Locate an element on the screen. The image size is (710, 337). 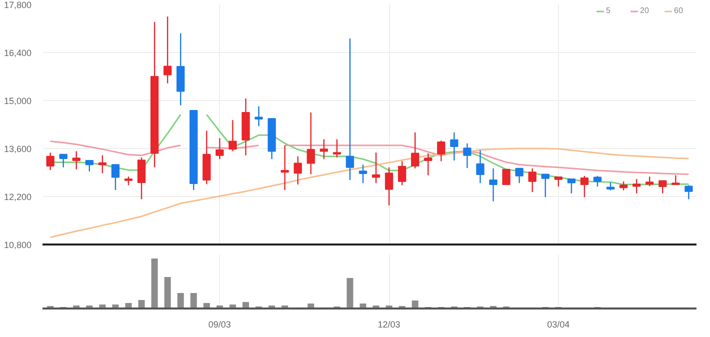
y-tick-label: 13,600 is located at coordinates (18, 149).